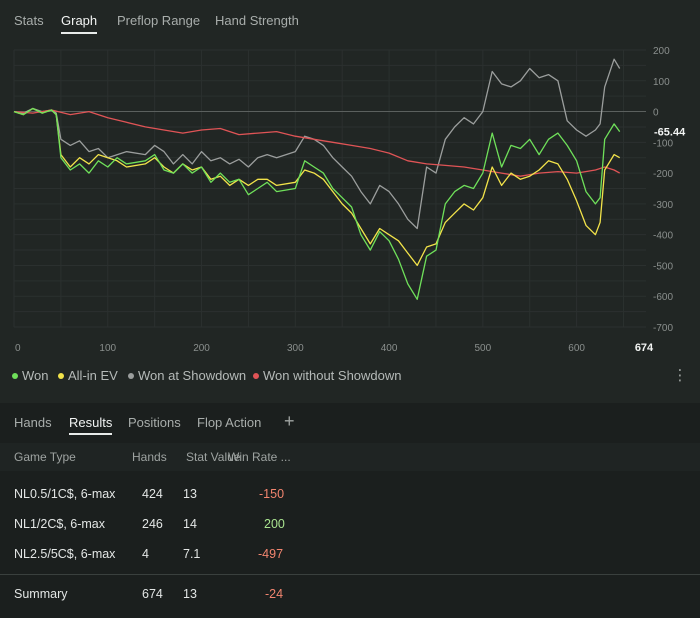  Describe the element at coordinates (60, 524) in the screenshot. I see `cell-game-type: NL1/2C$, 6-max` at that location.